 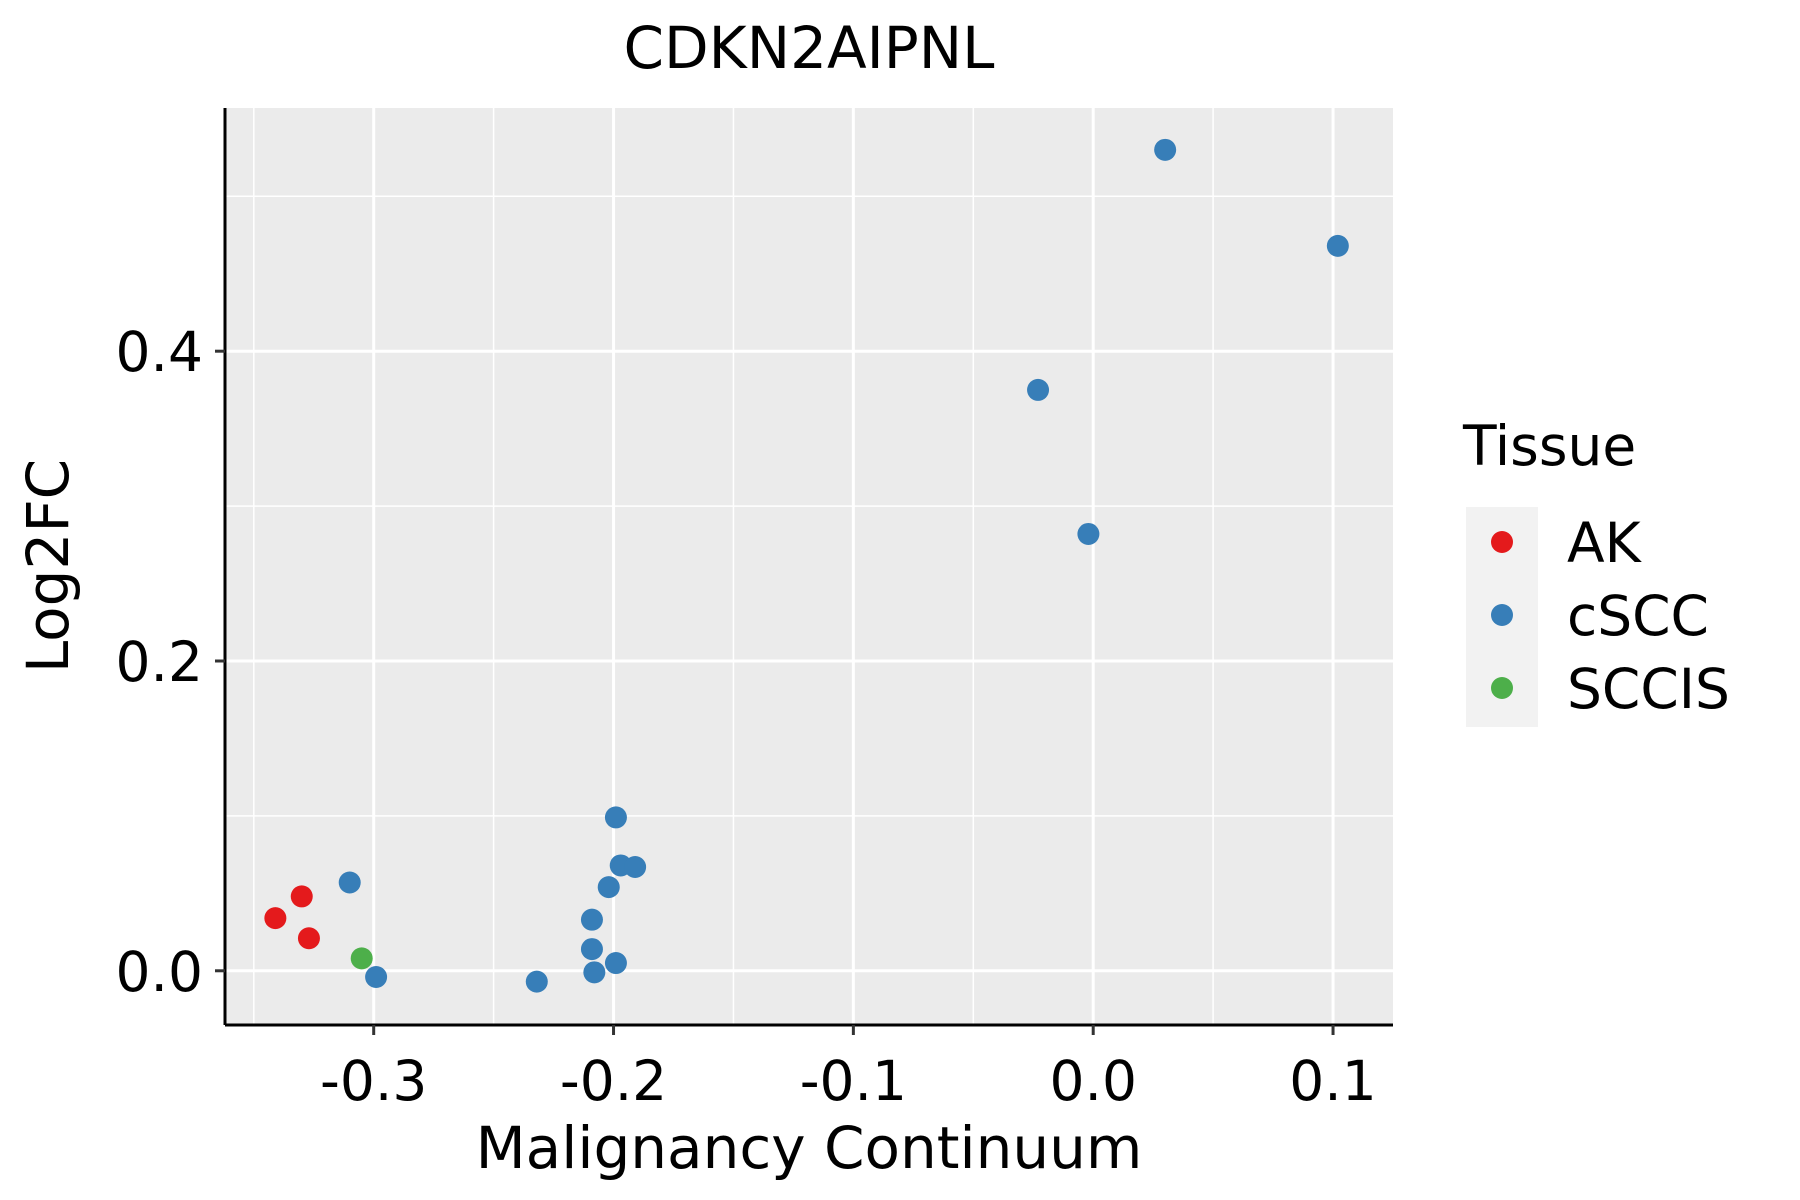 I want to click on x-axis-label: Malignancy Continuum, so click(x=809, y=1148).